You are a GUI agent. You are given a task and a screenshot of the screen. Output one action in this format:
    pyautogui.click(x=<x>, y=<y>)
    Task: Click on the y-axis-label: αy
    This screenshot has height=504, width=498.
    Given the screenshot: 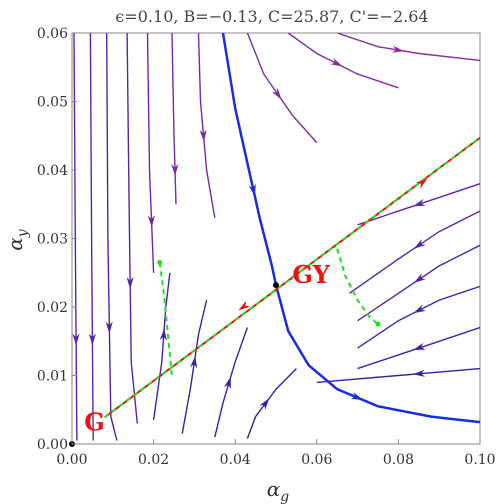 What is the action you would take?
    pyautogui.click(x=17, y=239)
    